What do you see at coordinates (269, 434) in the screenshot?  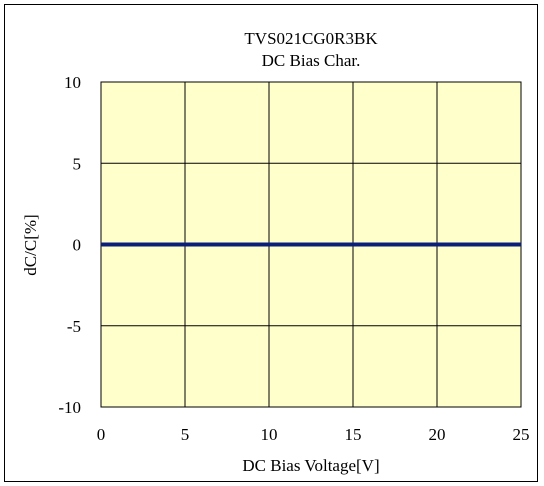 I see `x-tick-label: 10` at bounding box center [269, 434].